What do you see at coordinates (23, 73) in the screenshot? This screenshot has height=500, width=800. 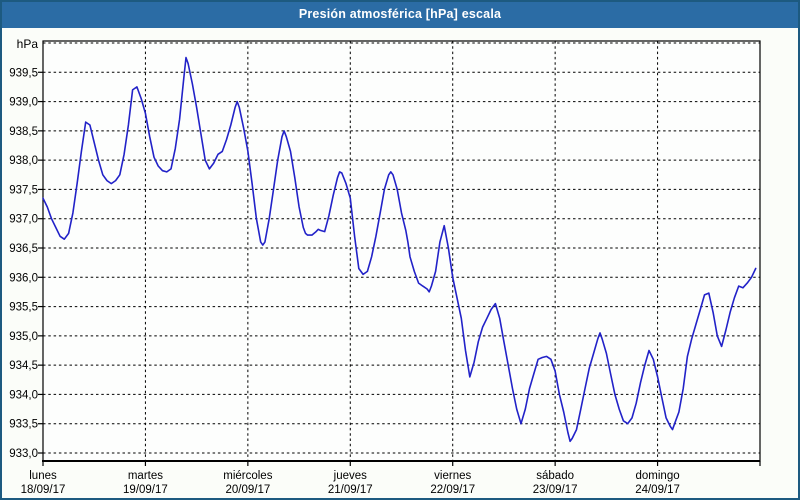 I see `y-tick-label: 939,5` at bounding box center [23, 73].